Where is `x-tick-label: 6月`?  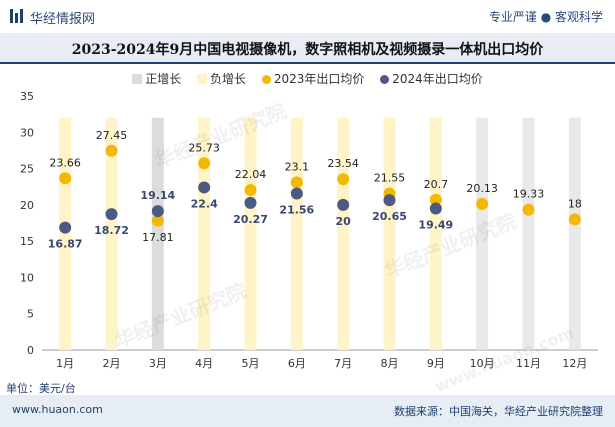
x-tick-label: 6月 is located at coordinates (297, 363).